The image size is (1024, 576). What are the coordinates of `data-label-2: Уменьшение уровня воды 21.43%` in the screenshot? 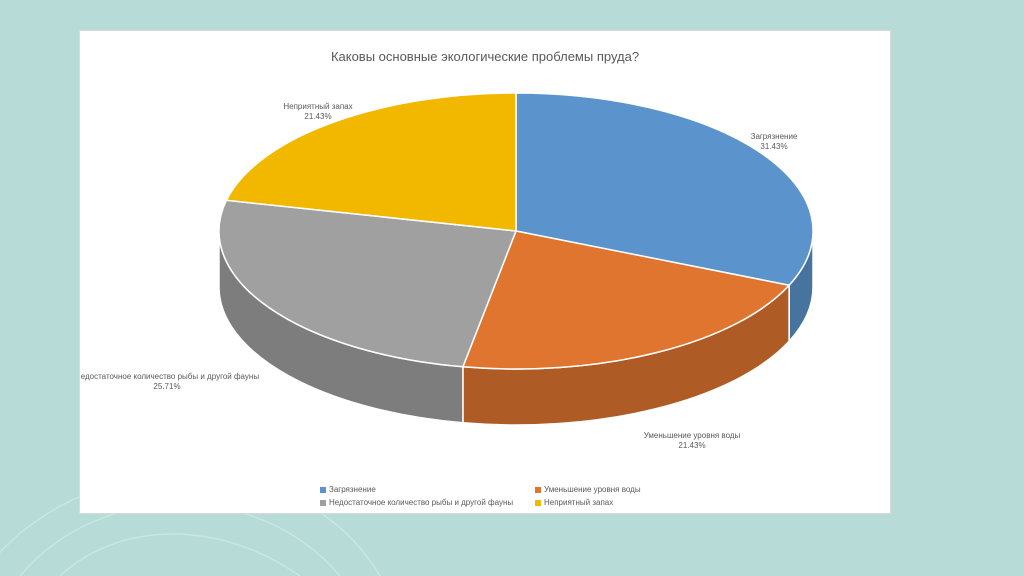 It's located at (692, 440).